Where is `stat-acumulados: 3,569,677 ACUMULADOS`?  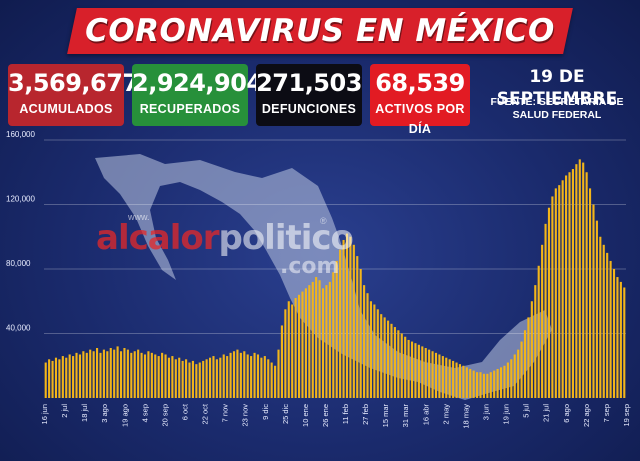
stat-acumulados: 3,569,677 ACUMULADOS is located at coordinates (73, 95).